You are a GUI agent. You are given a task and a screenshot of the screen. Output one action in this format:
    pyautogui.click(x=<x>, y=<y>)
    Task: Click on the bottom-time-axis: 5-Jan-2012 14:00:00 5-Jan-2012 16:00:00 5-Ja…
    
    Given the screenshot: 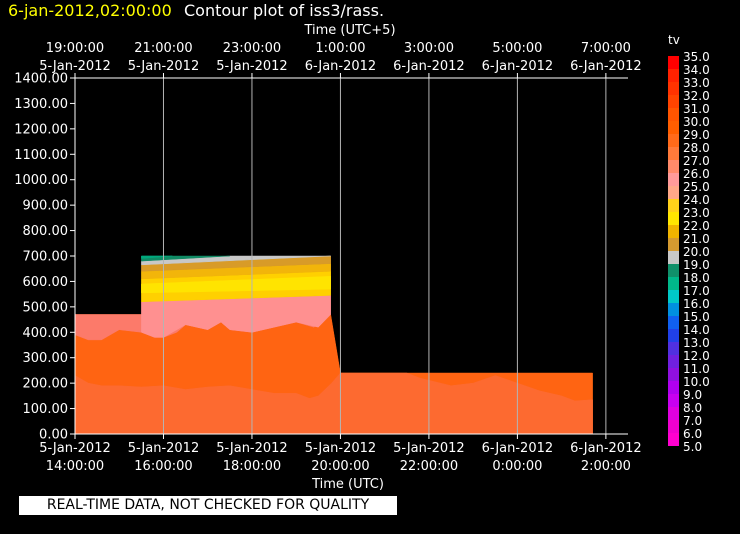 What is the action you would take?
    pyautogui.click(x=340, y=463)
    